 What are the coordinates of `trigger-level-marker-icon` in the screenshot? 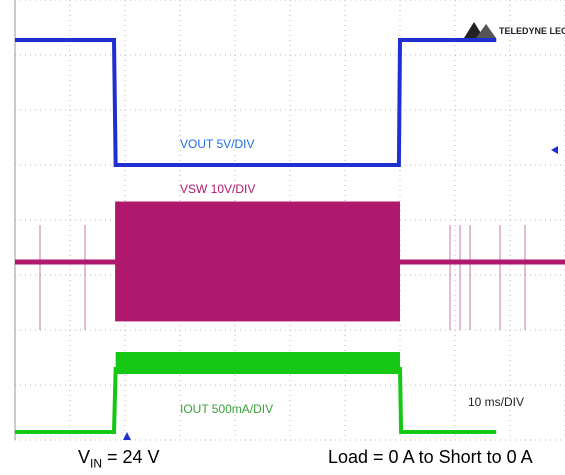 It's located at (554, 150).